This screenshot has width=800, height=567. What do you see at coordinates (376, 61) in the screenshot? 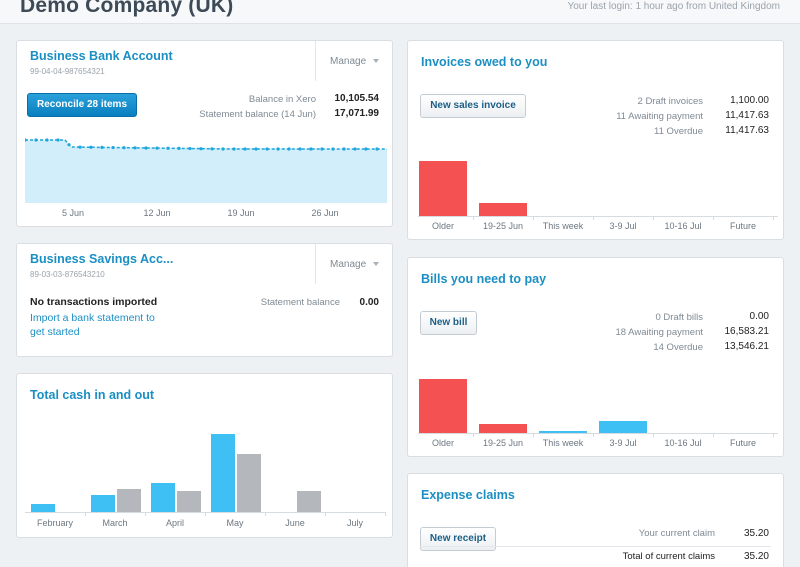
I see `chevron-down-icon` at bounding box center [376, 61].